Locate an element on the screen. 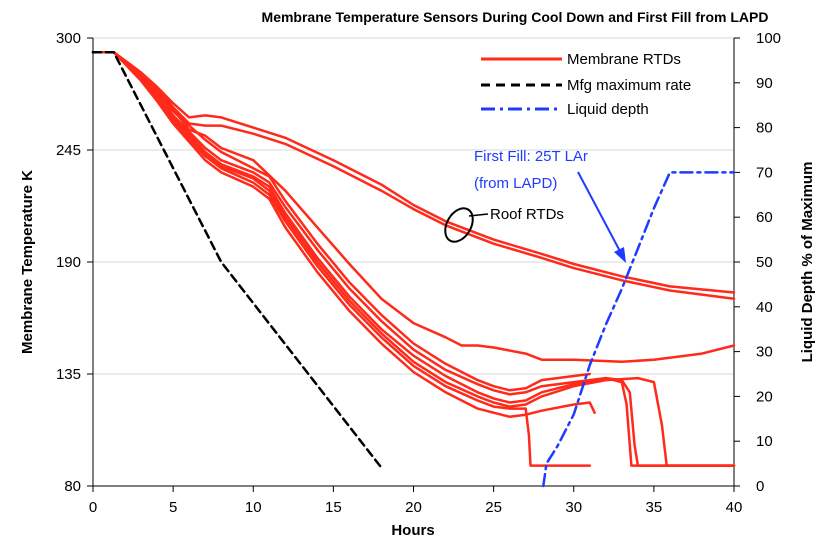  x-axis-label: Hours is located at coordinates (412, 530).